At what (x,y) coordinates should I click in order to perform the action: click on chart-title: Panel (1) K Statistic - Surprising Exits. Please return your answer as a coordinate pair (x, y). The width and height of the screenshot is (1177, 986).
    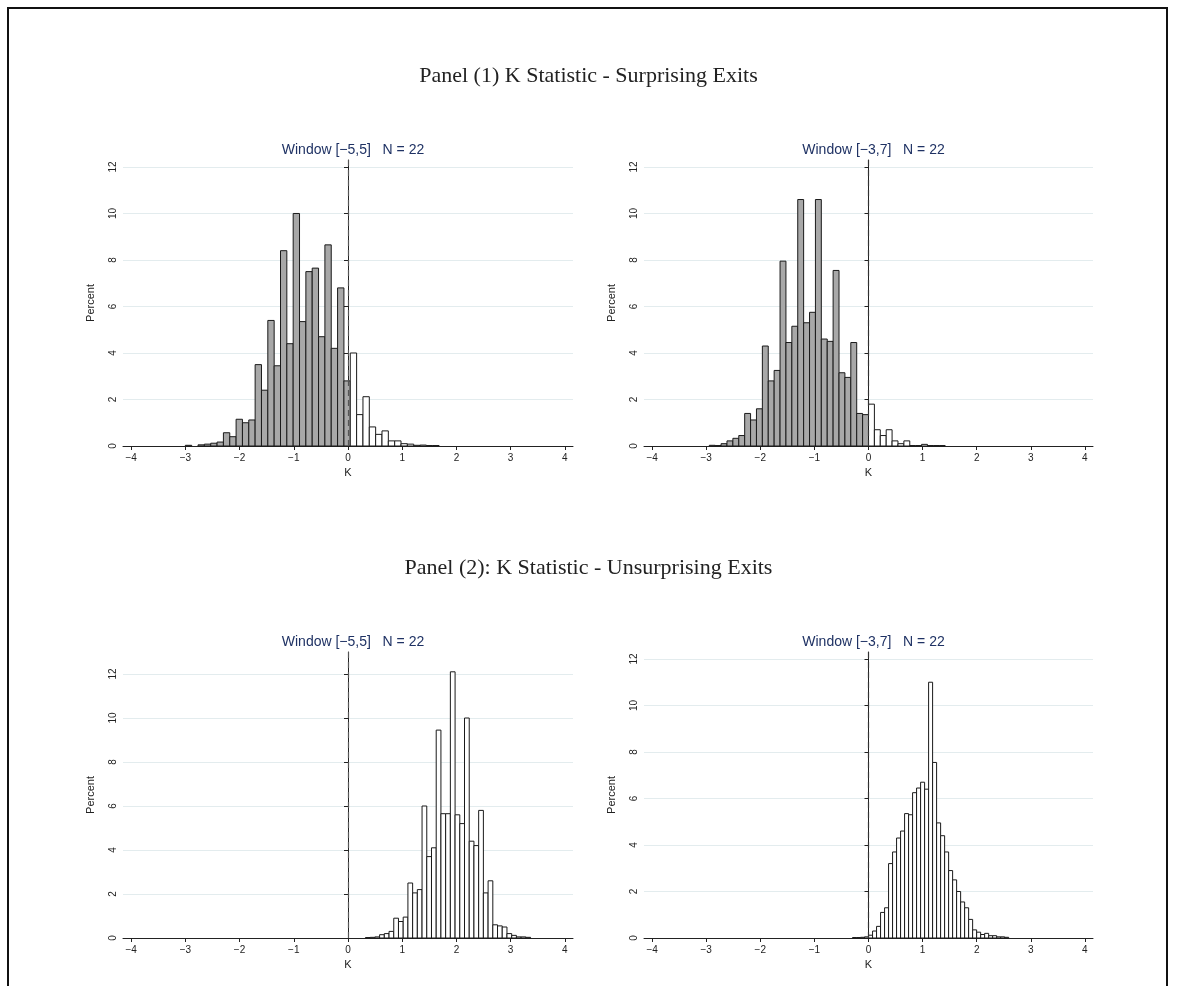
    Looking at the image, I should click on (588, 75).